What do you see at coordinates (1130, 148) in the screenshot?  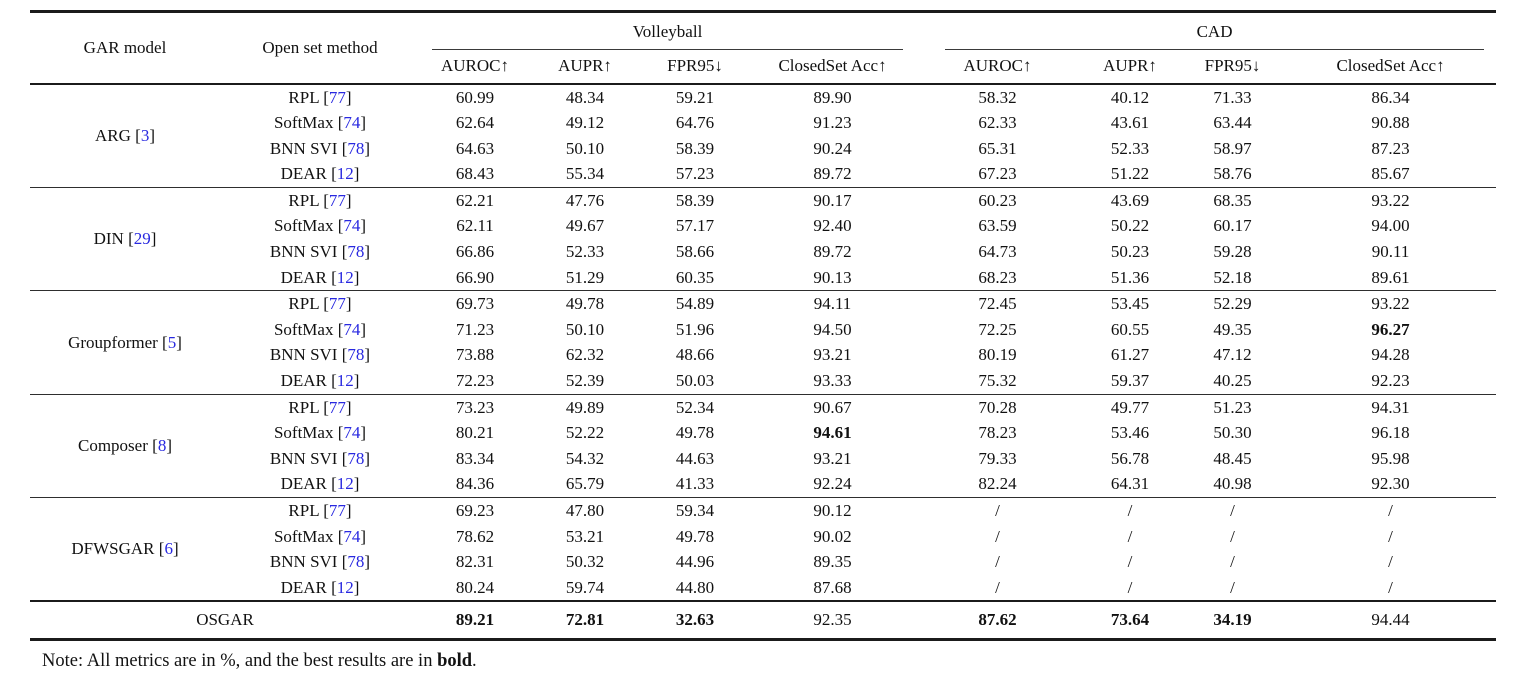 I see `metric-value: 52.33` at bounding box center [1130, 148].